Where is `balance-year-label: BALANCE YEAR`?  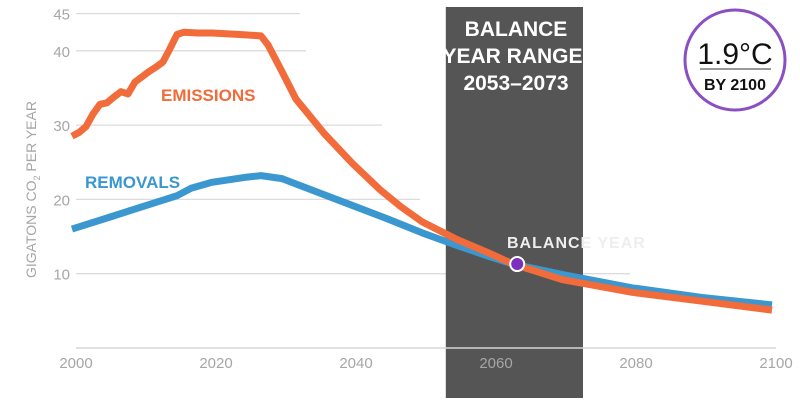 balance-year-label: BALANCE YEAR is located at coordinates (576, 243).